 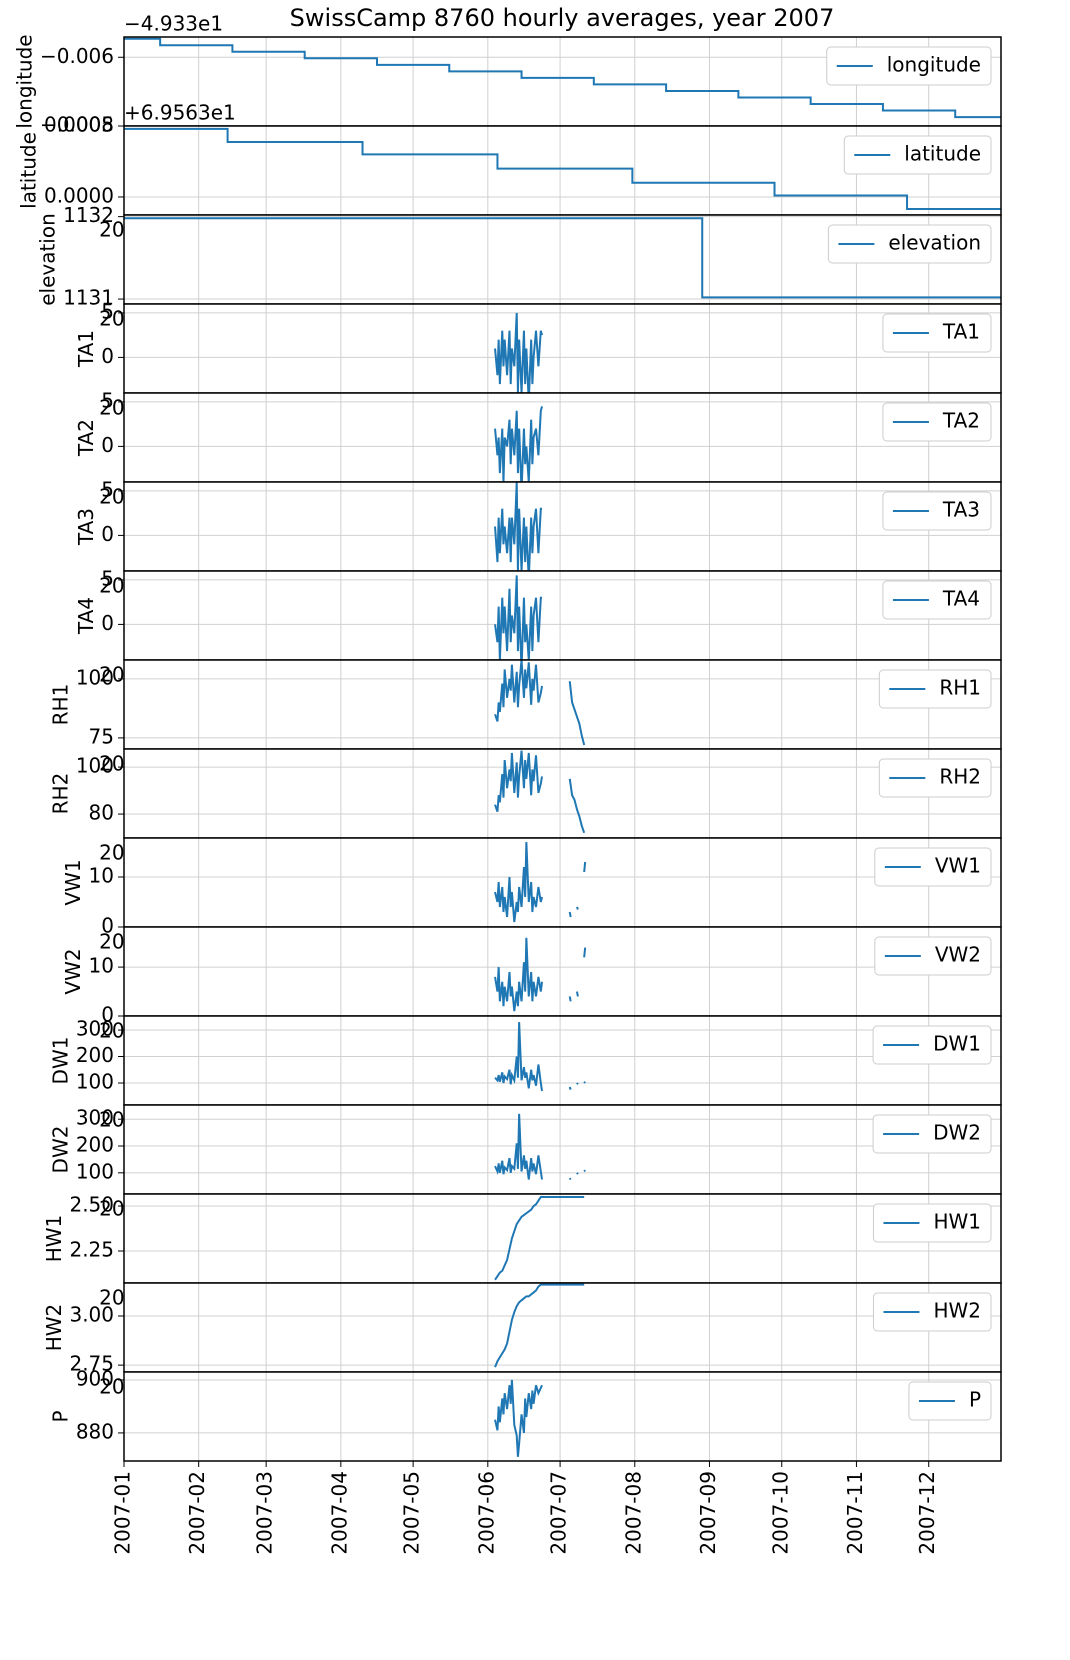 What do you see at coordinates (173, 24) in the screenshot?
I see `offset-text: −4.933e1` at bounding box center [173, 24].